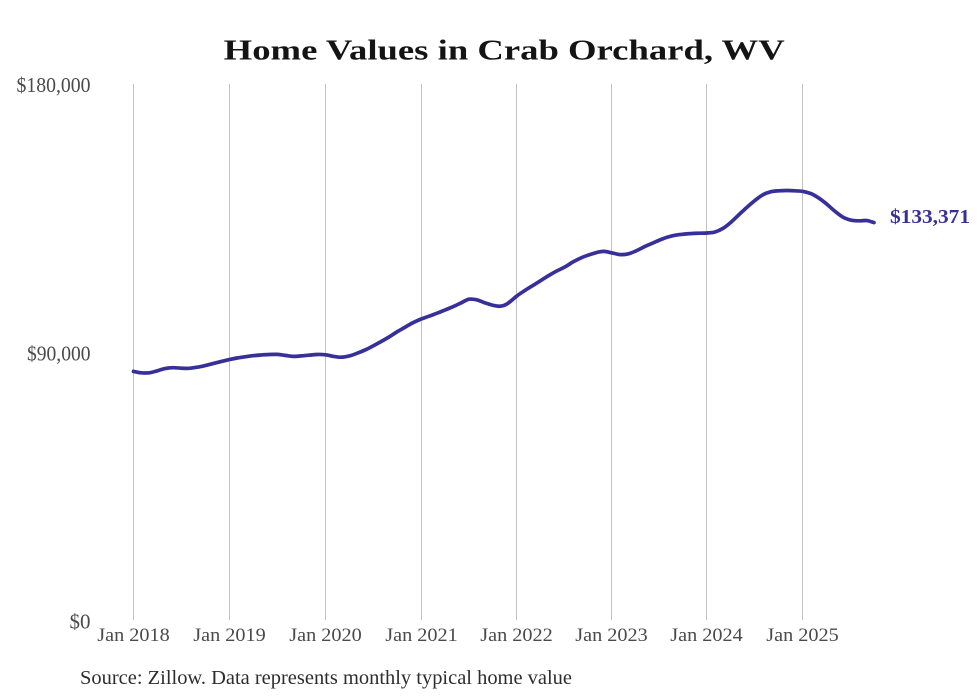 This screenshot has height=699, width=980. Describe the element at coordinates (516, 635) in the screenshot. I see `svg-text: Jan 2022` at that location.